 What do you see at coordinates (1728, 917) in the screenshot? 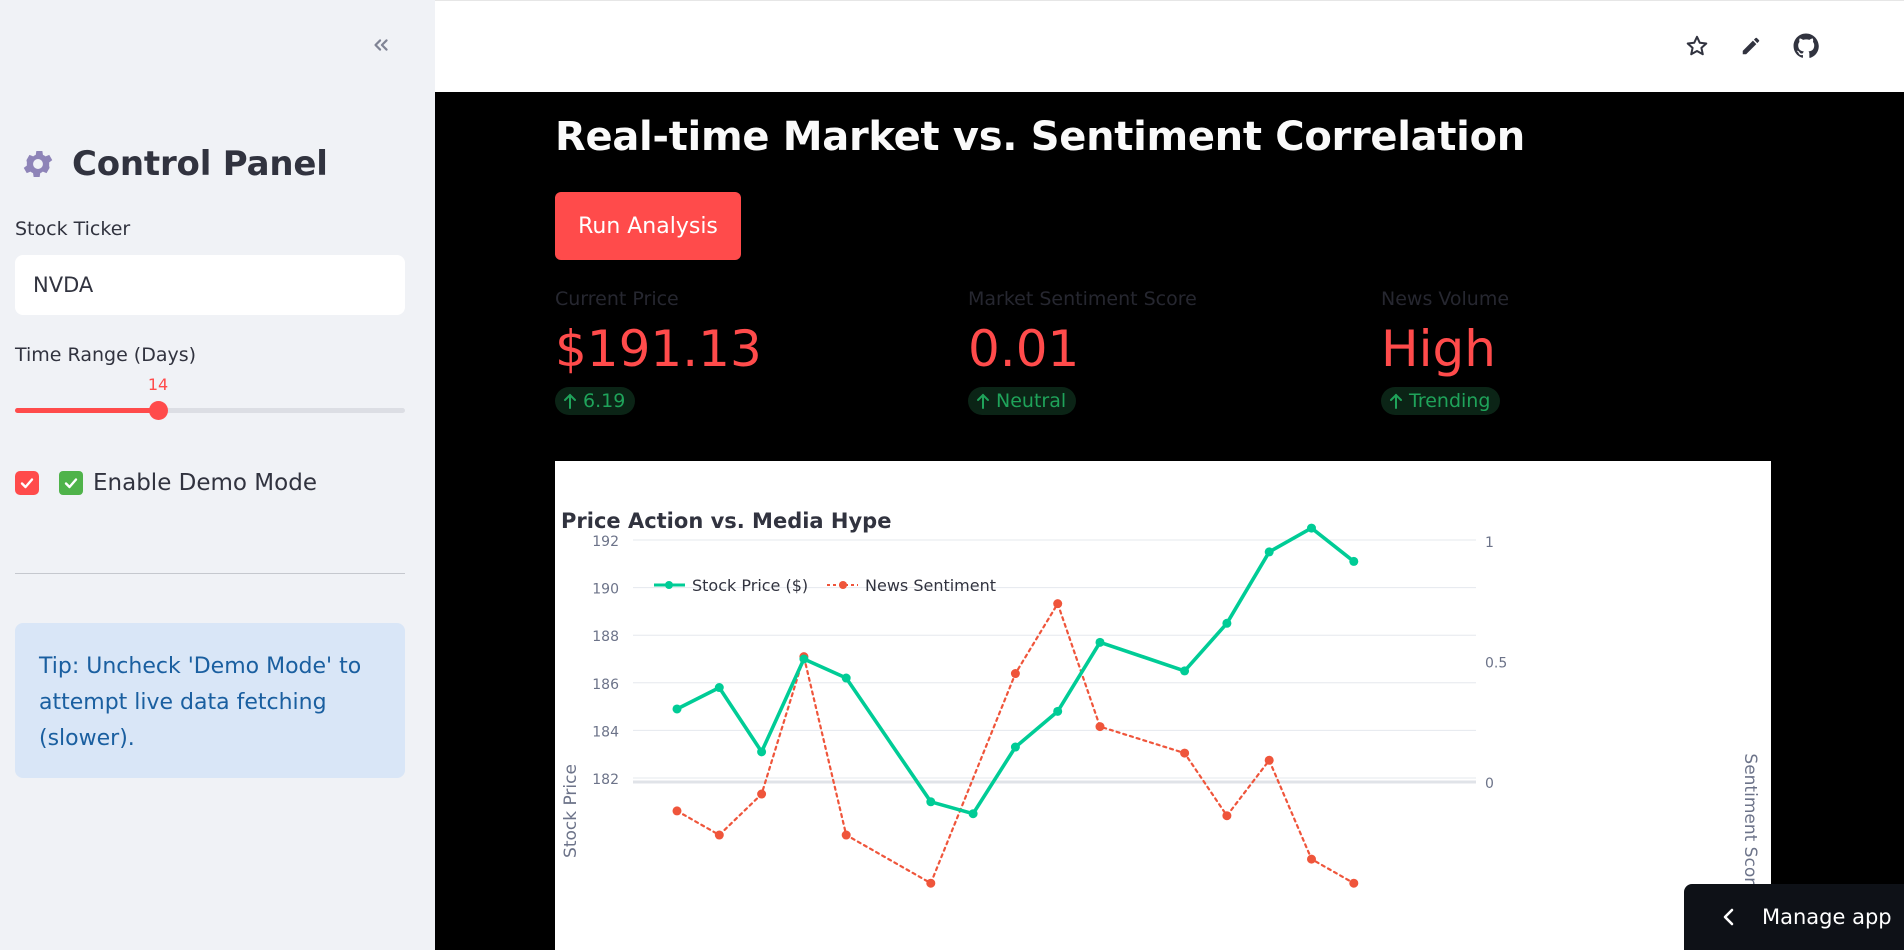
I see `chevron-left-icon` at bounding box center [1728, 917].